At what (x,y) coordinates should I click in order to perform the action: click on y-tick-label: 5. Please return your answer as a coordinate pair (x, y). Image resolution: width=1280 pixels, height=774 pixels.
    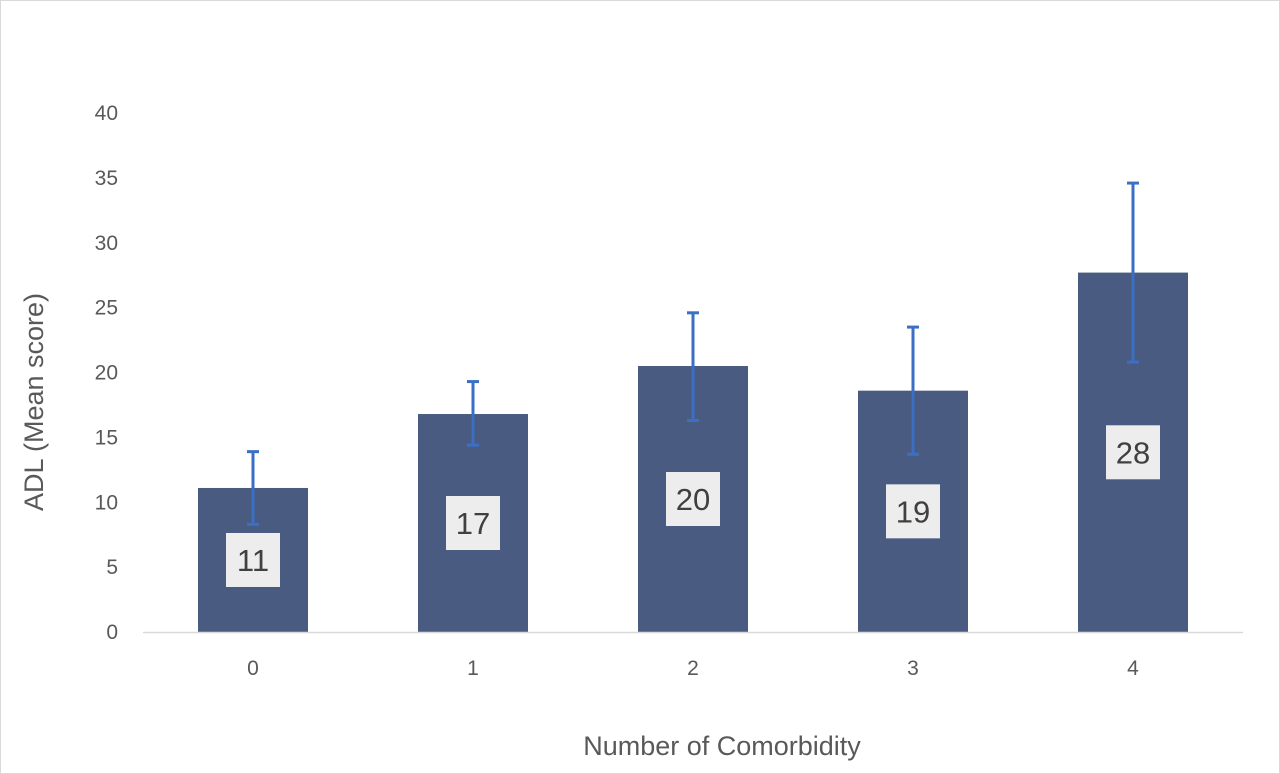
    Looking at the image, I should click on (112, 567).